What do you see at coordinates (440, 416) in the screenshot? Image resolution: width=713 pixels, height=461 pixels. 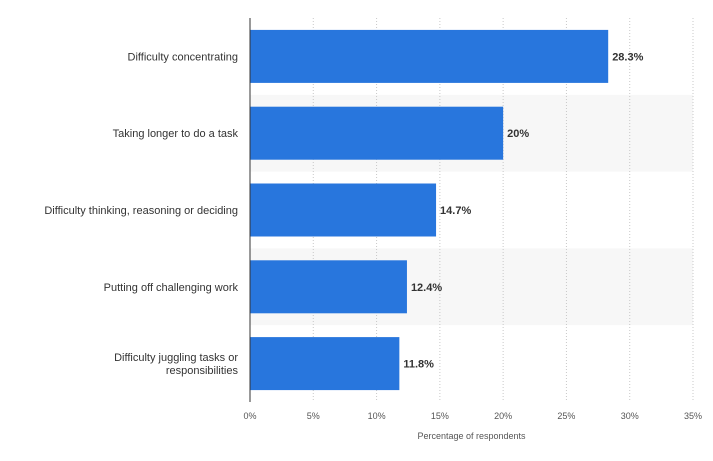 I see `x-tick-label: 15%` at bounding box center [440, 416].